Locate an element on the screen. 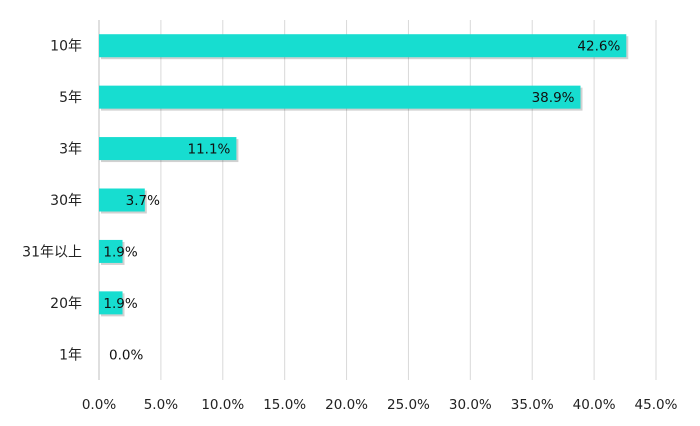 This screenshot has height=426, width=700. category-label: 31年以上 is located at coordinates (52, 252).